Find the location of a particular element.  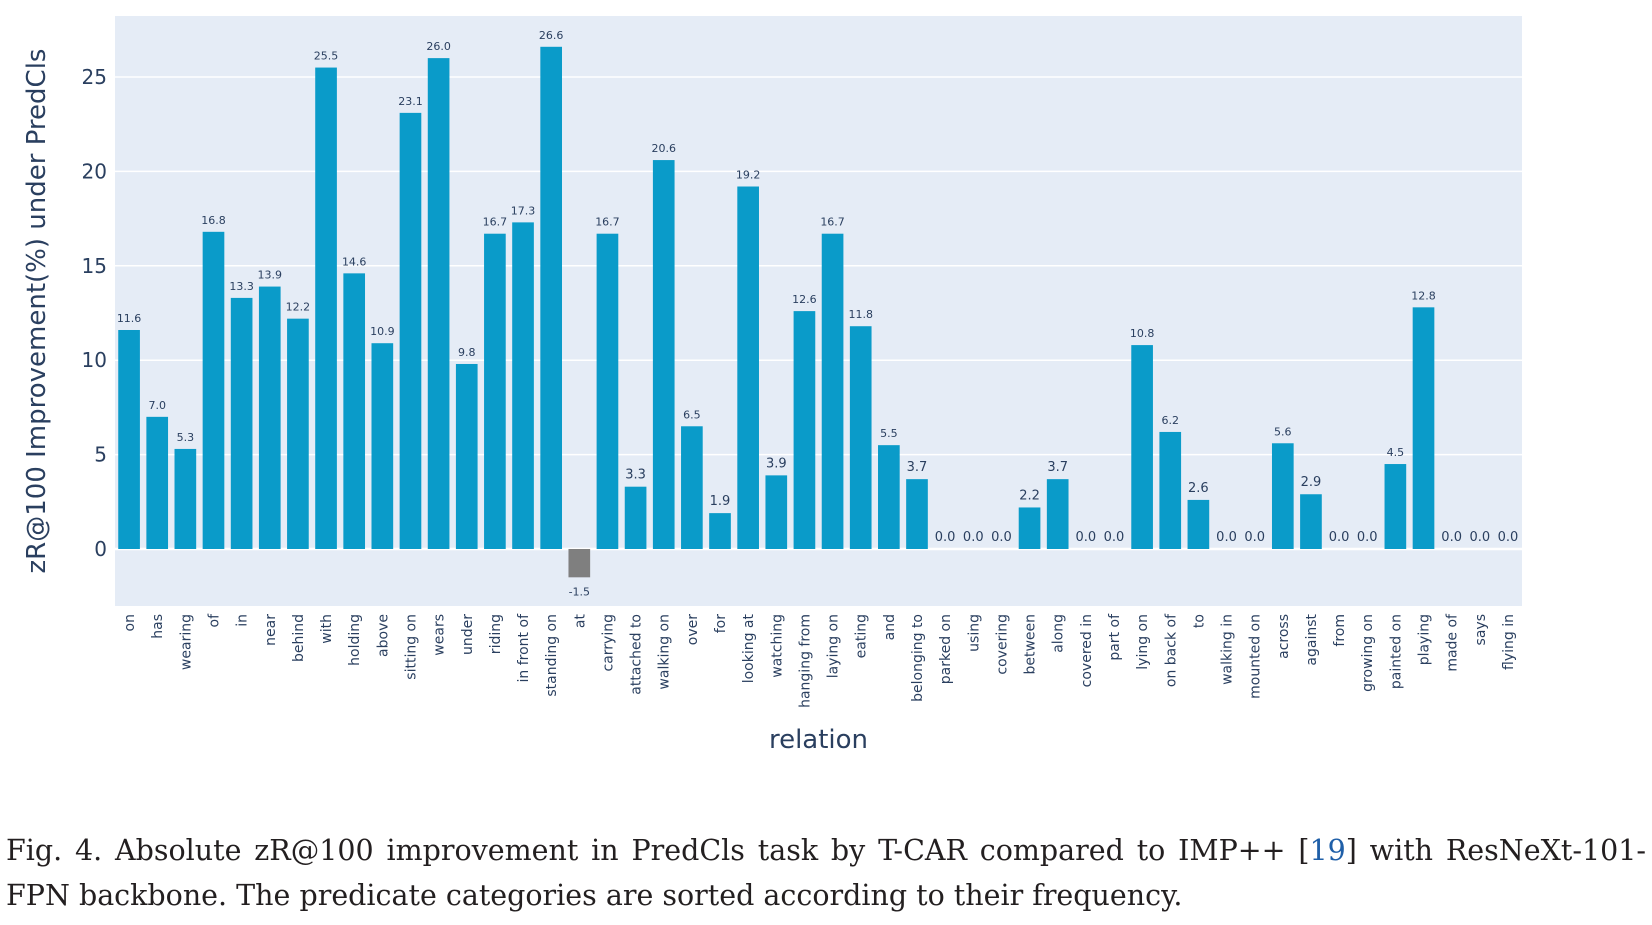

bar-standing-on is located at coordinates (551, 298).